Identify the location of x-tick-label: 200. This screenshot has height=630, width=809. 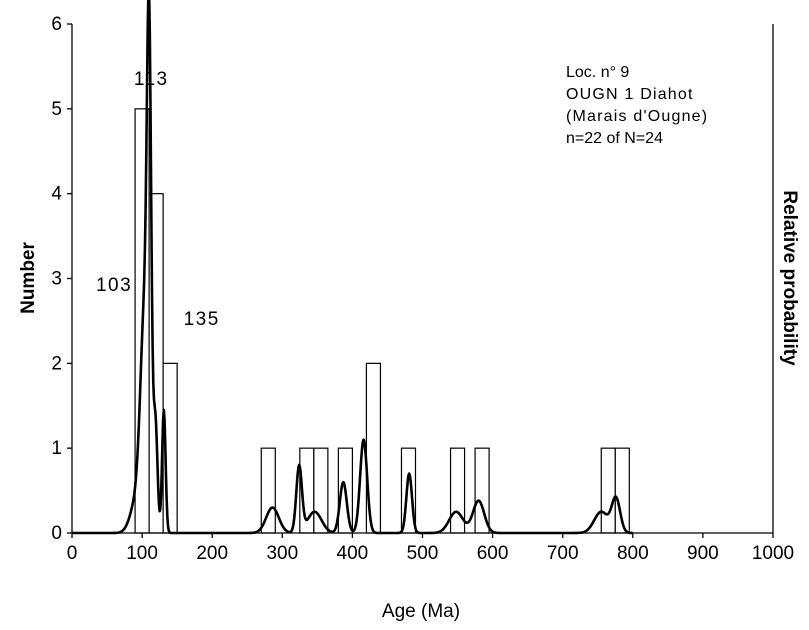
(212, 553).